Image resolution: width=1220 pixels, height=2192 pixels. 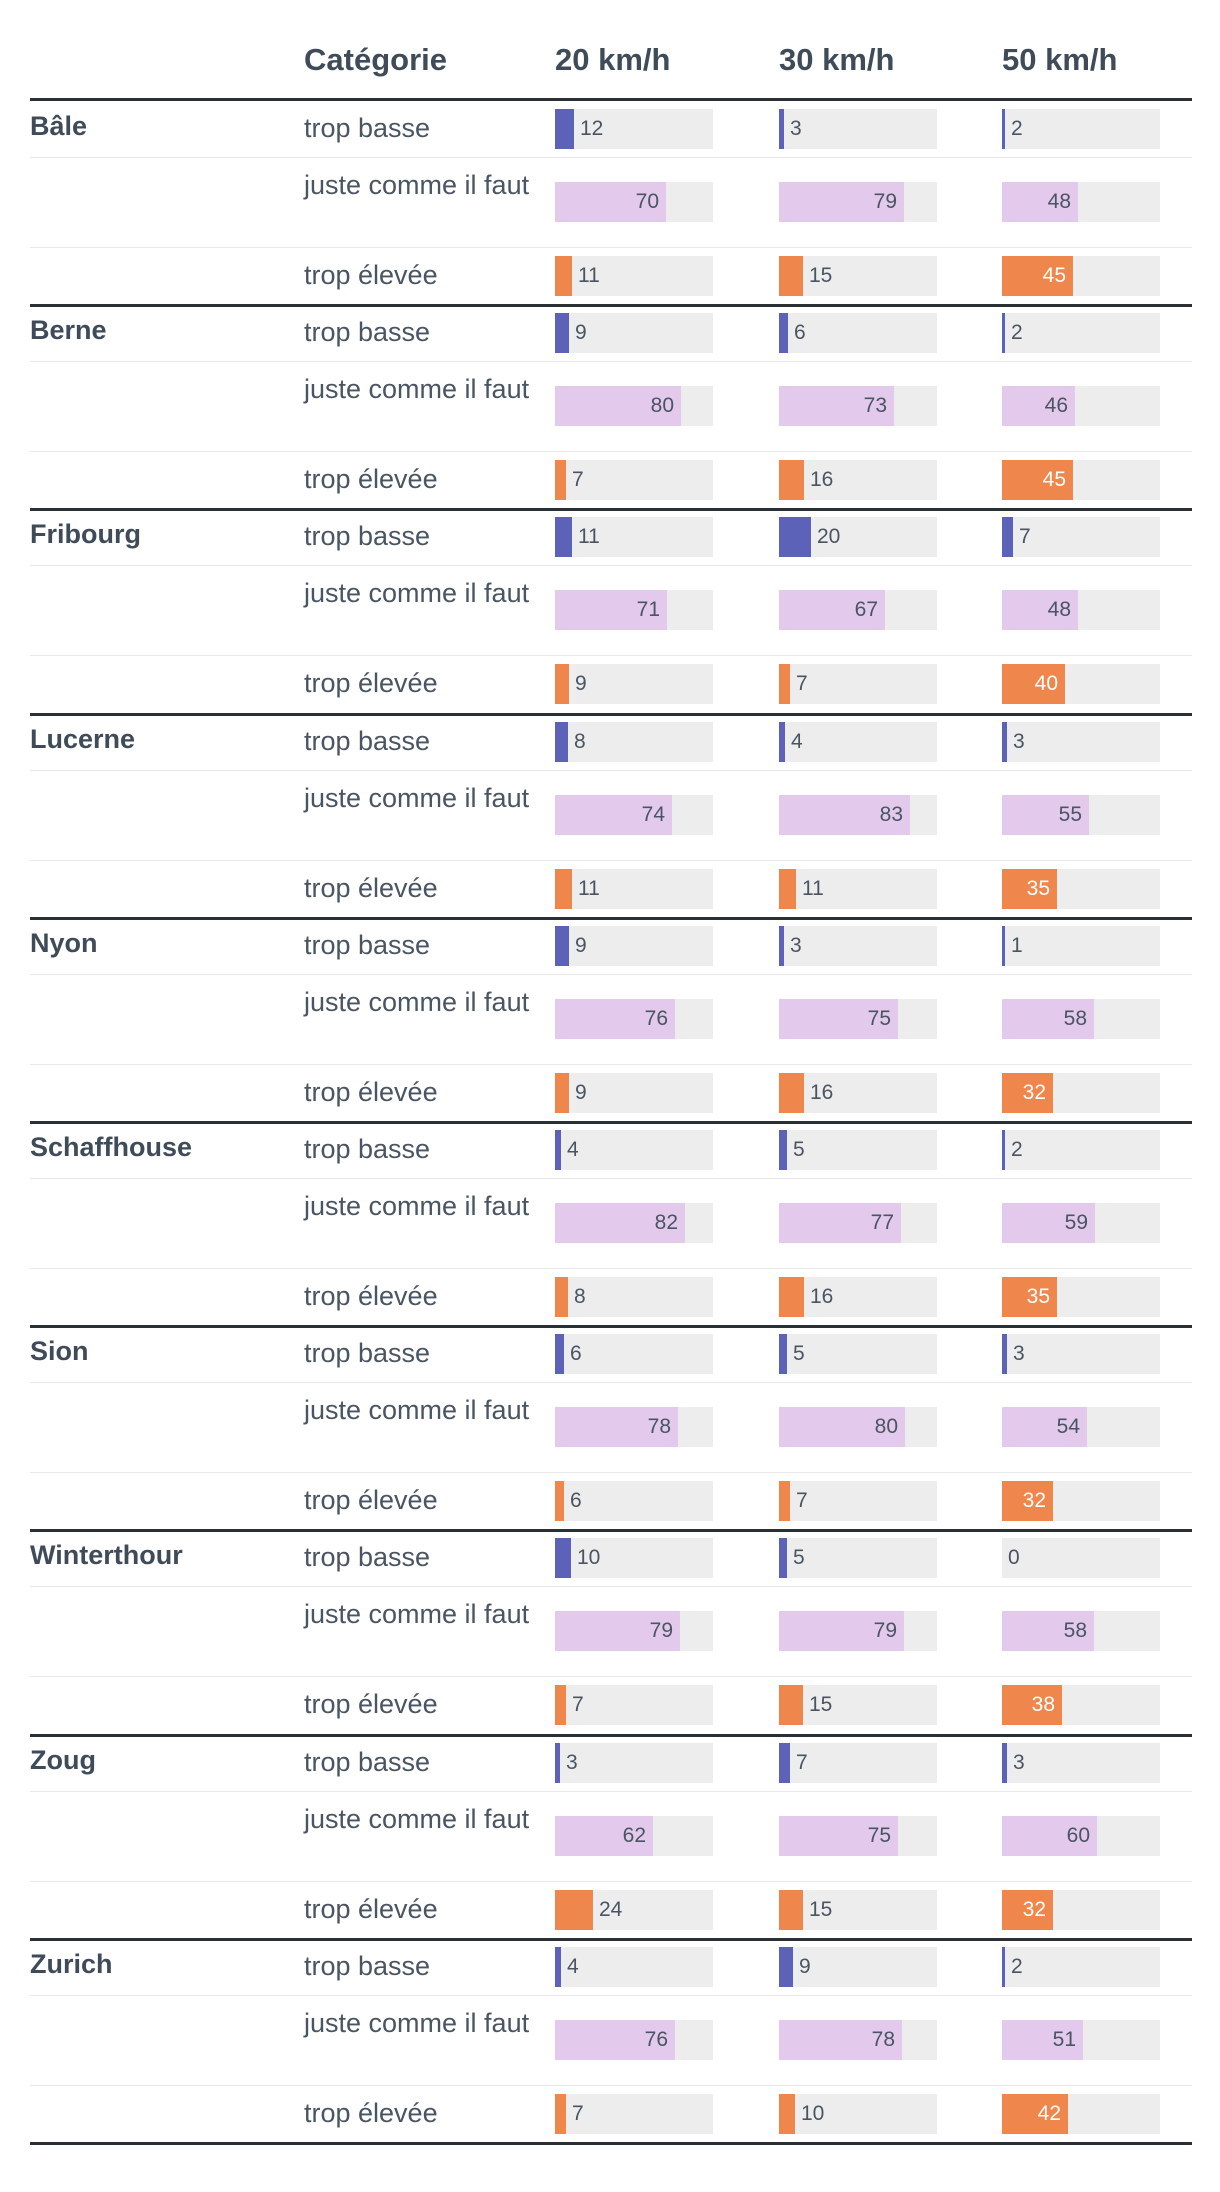 I want to click on value-label: 59, so click(x=1076, y=1222).